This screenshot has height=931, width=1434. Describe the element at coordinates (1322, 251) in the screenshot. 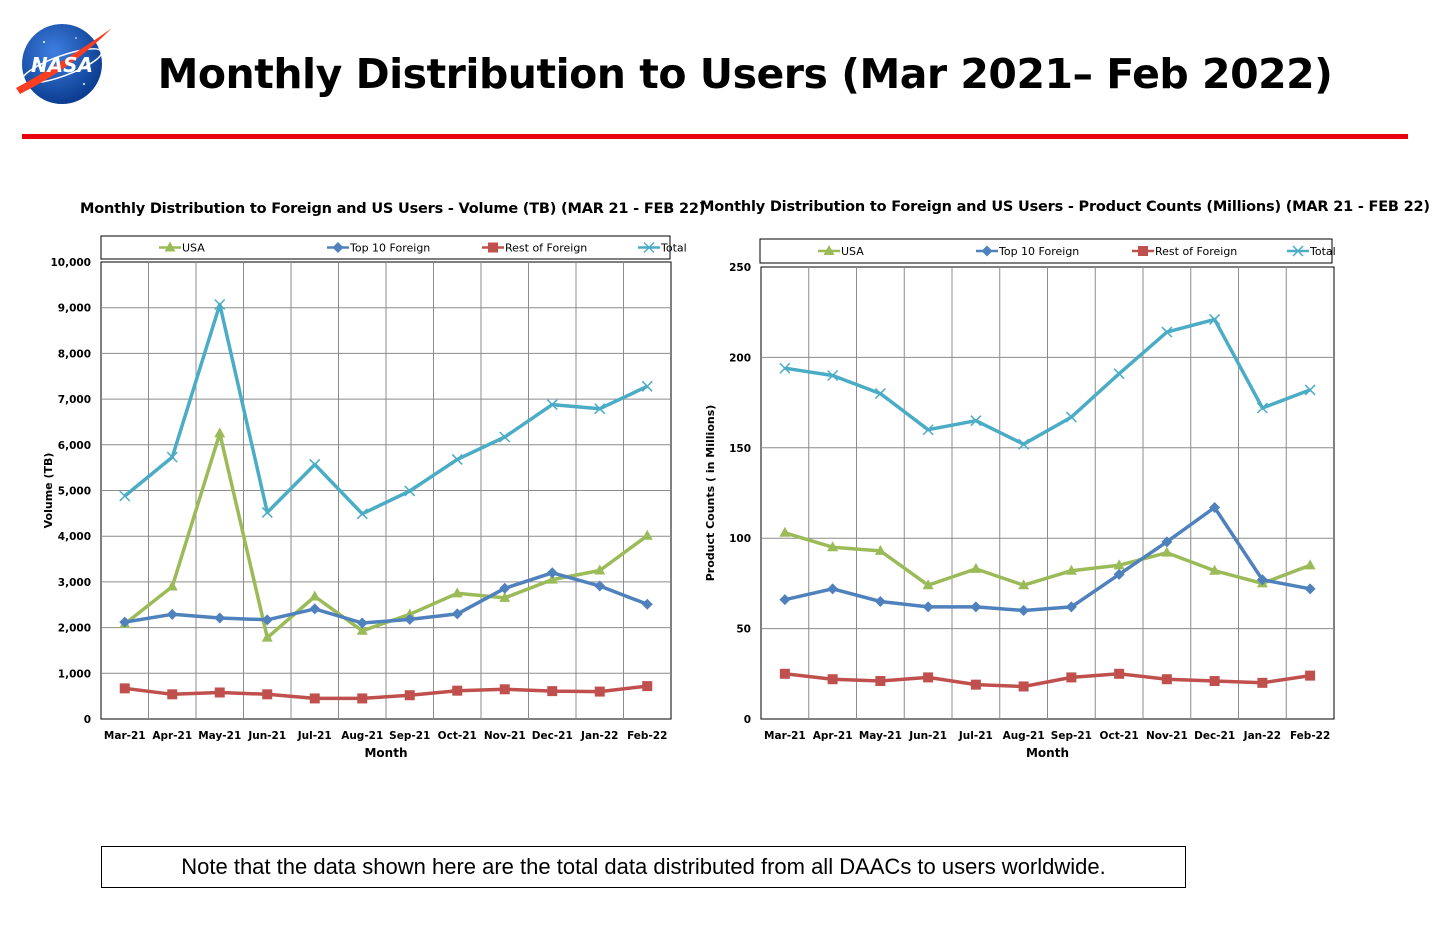

I see `c2-legend-label: Total` at that location.